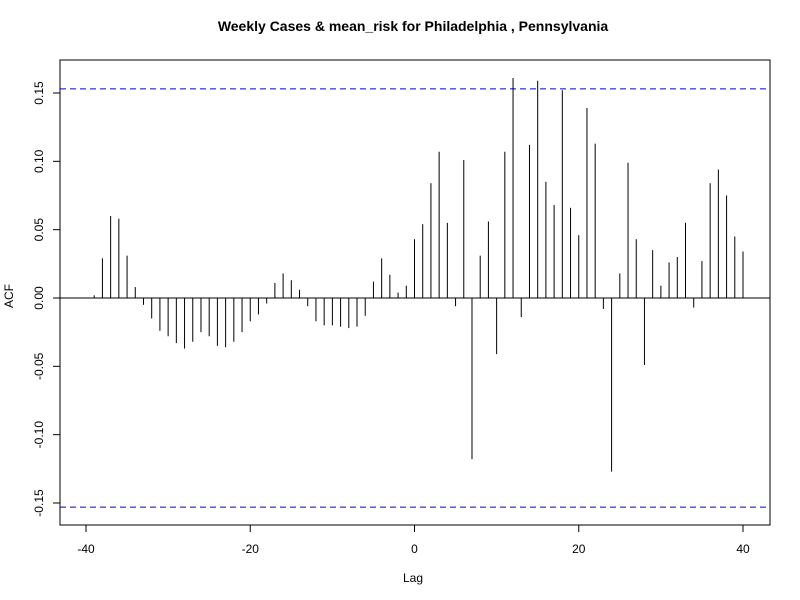  What do you see at coordinates (39, 230) in the screenshot?
I see `y-tick-label: 0.05` at bounding box center [39, 230].